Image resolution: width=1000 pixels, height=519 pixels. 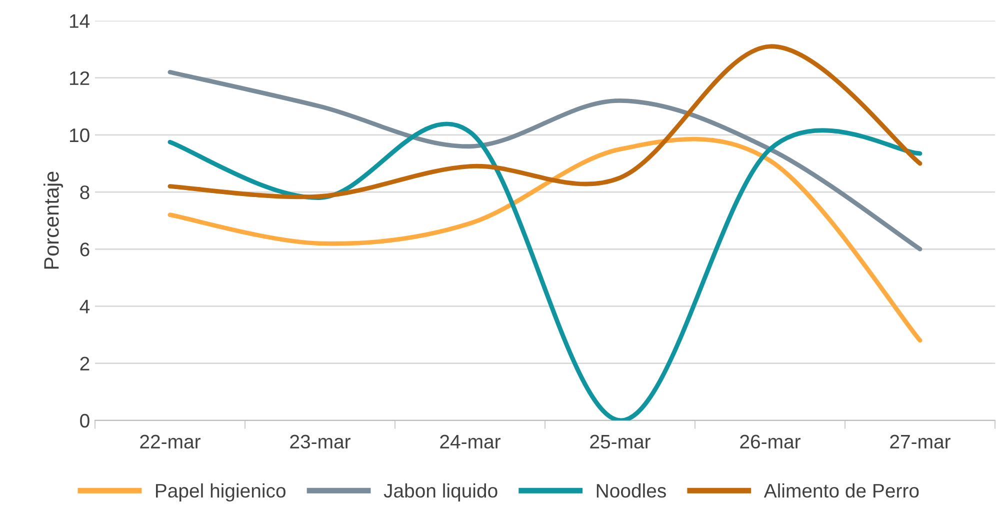 I want to click on y-tick-label: 8, so click(x=85, y=193).